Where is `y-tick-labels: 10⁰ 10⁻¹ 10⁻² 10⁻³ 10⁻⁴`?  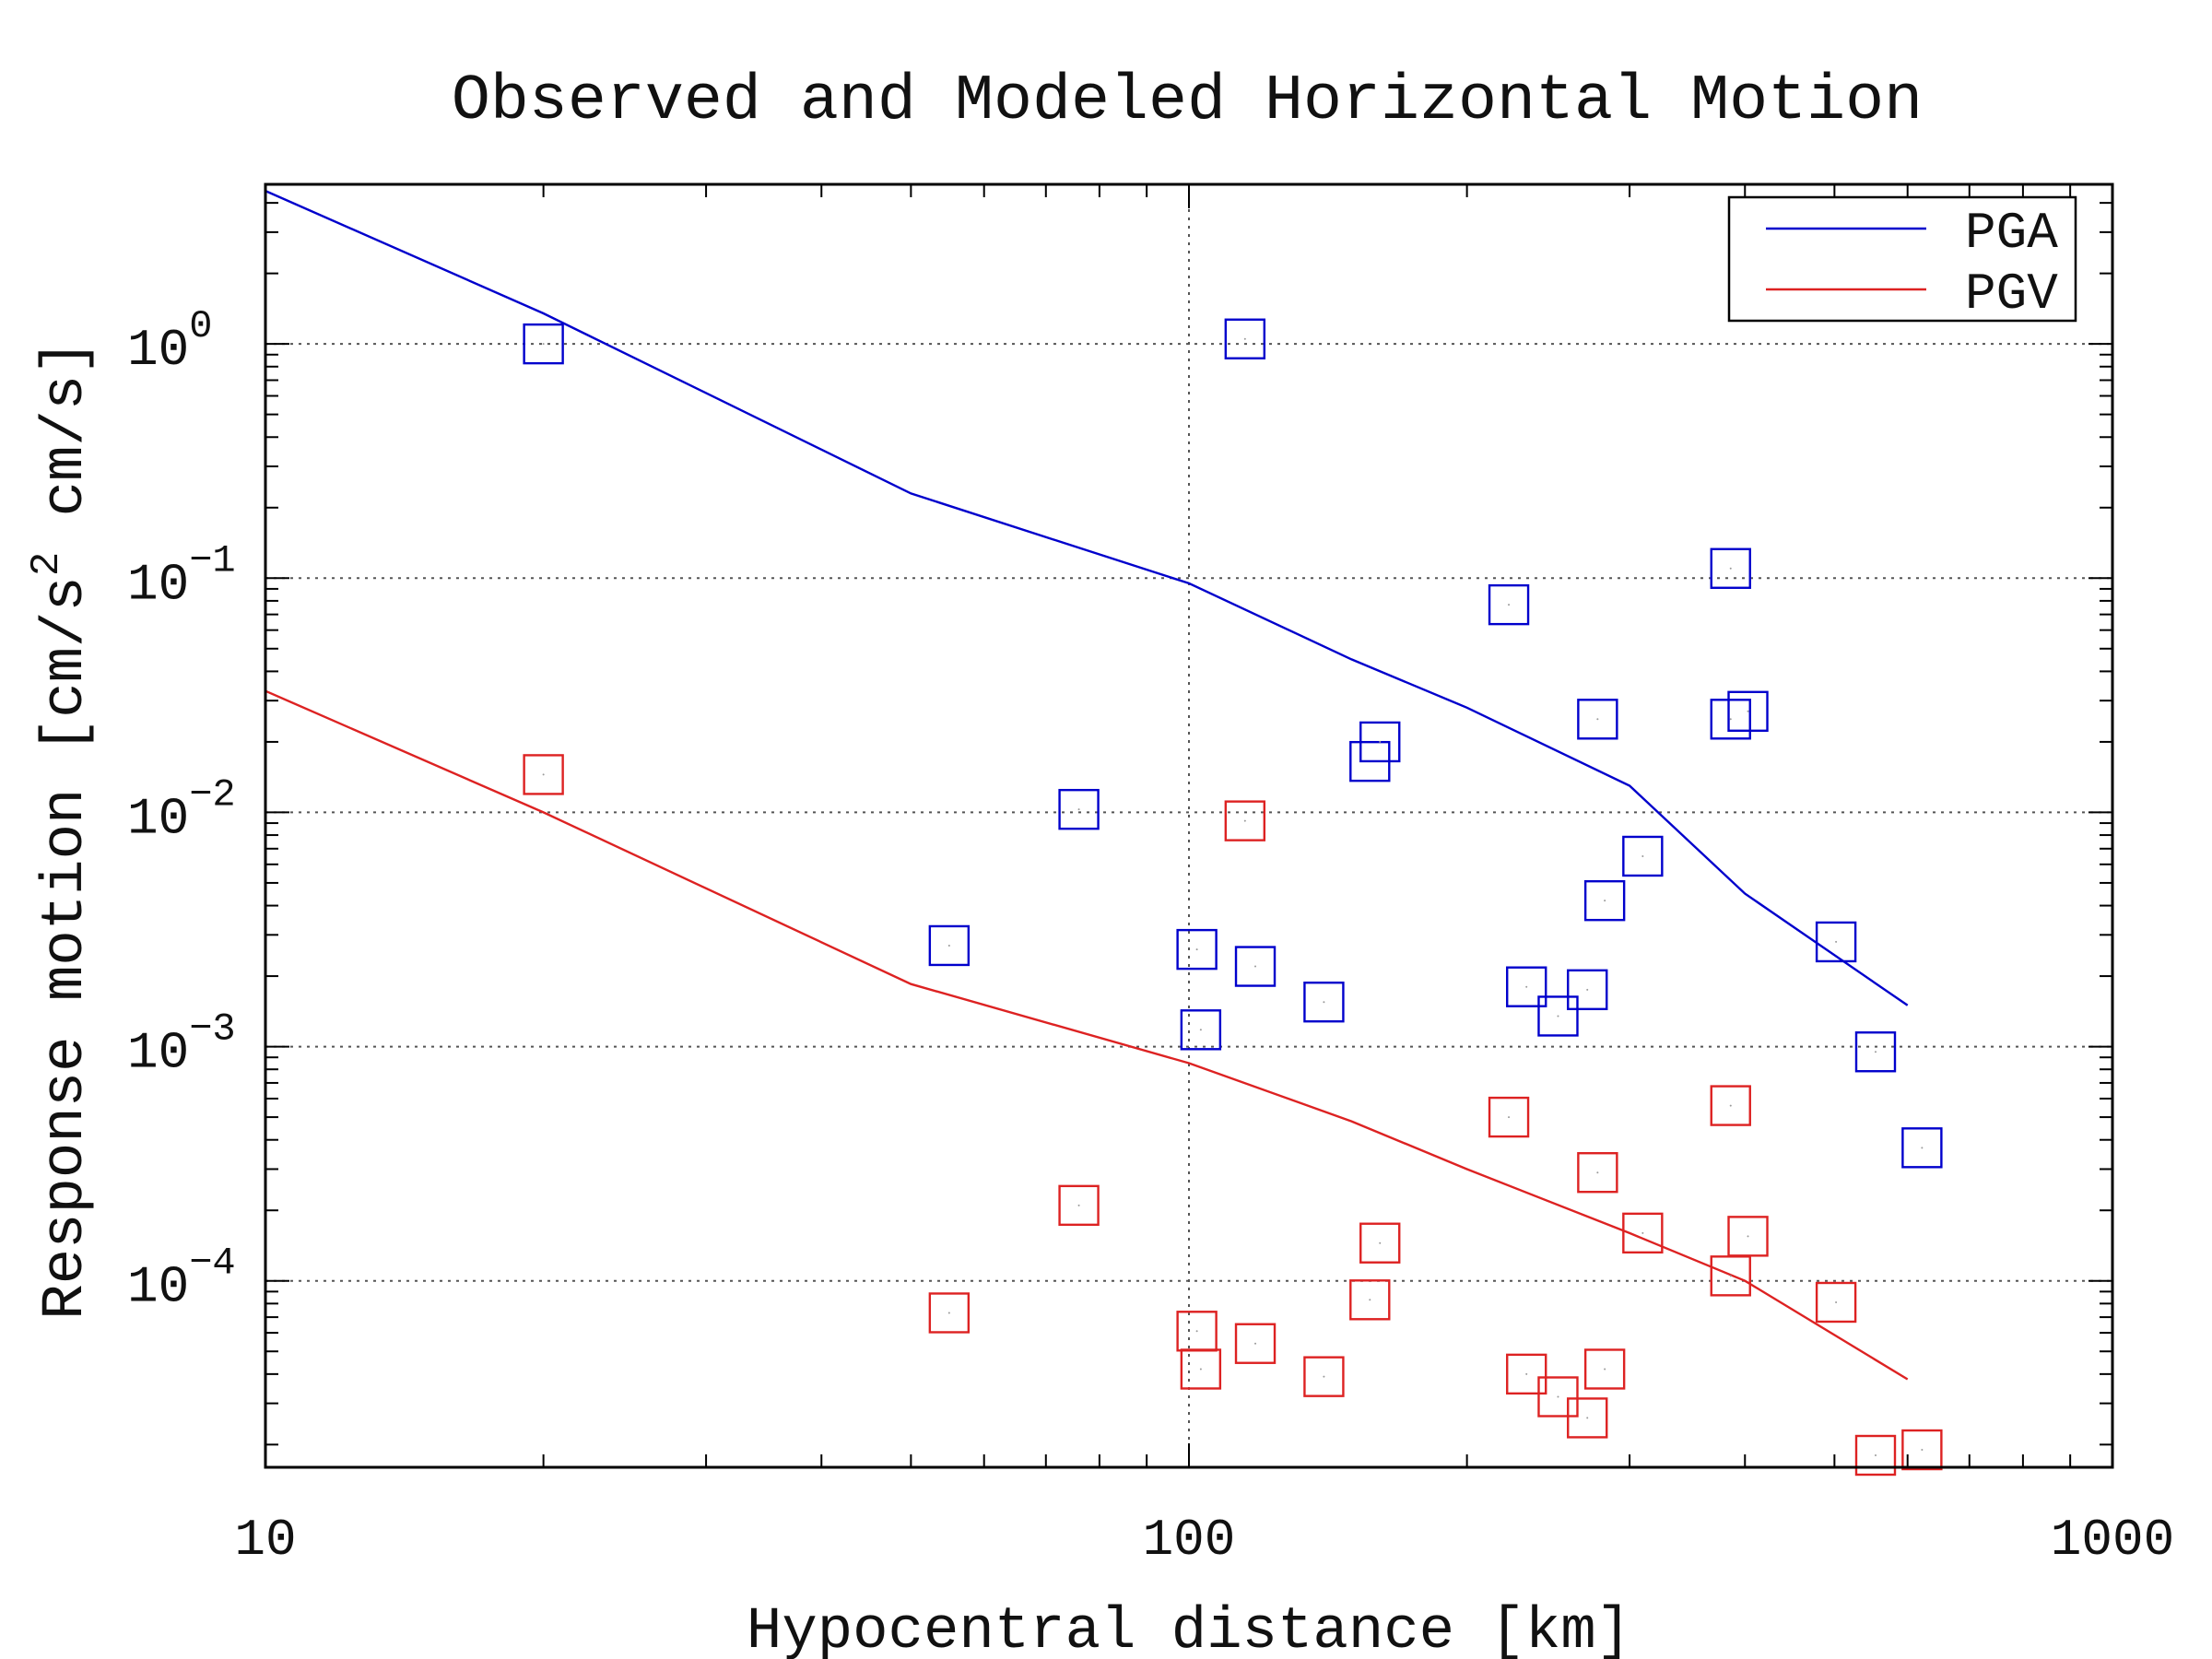 y-tick-labels: 10⁰ 10⁻¹ 10⁻² 10⁻³ 10⁻⁴ is located at coordinates (181, 810).